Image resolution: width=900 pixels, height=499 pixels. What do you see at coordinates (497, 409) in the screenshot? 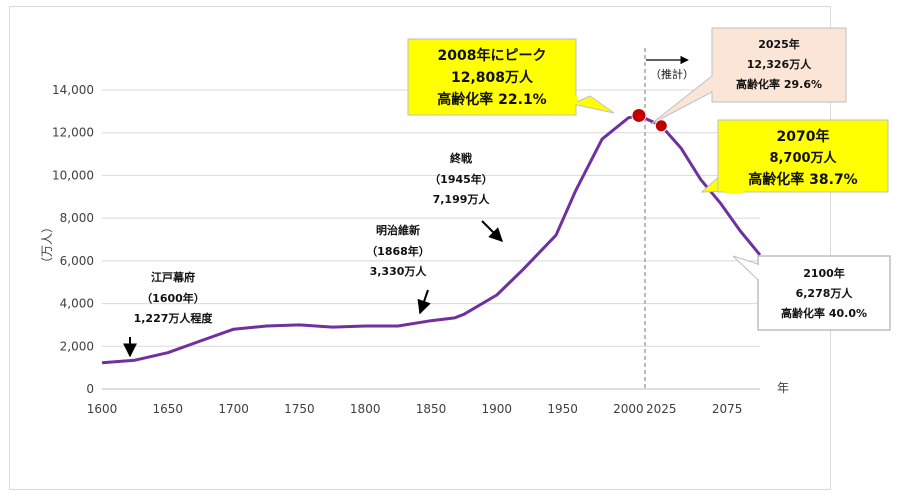
I see `x-tick-label: 1900` at bounding box center [497, 409].